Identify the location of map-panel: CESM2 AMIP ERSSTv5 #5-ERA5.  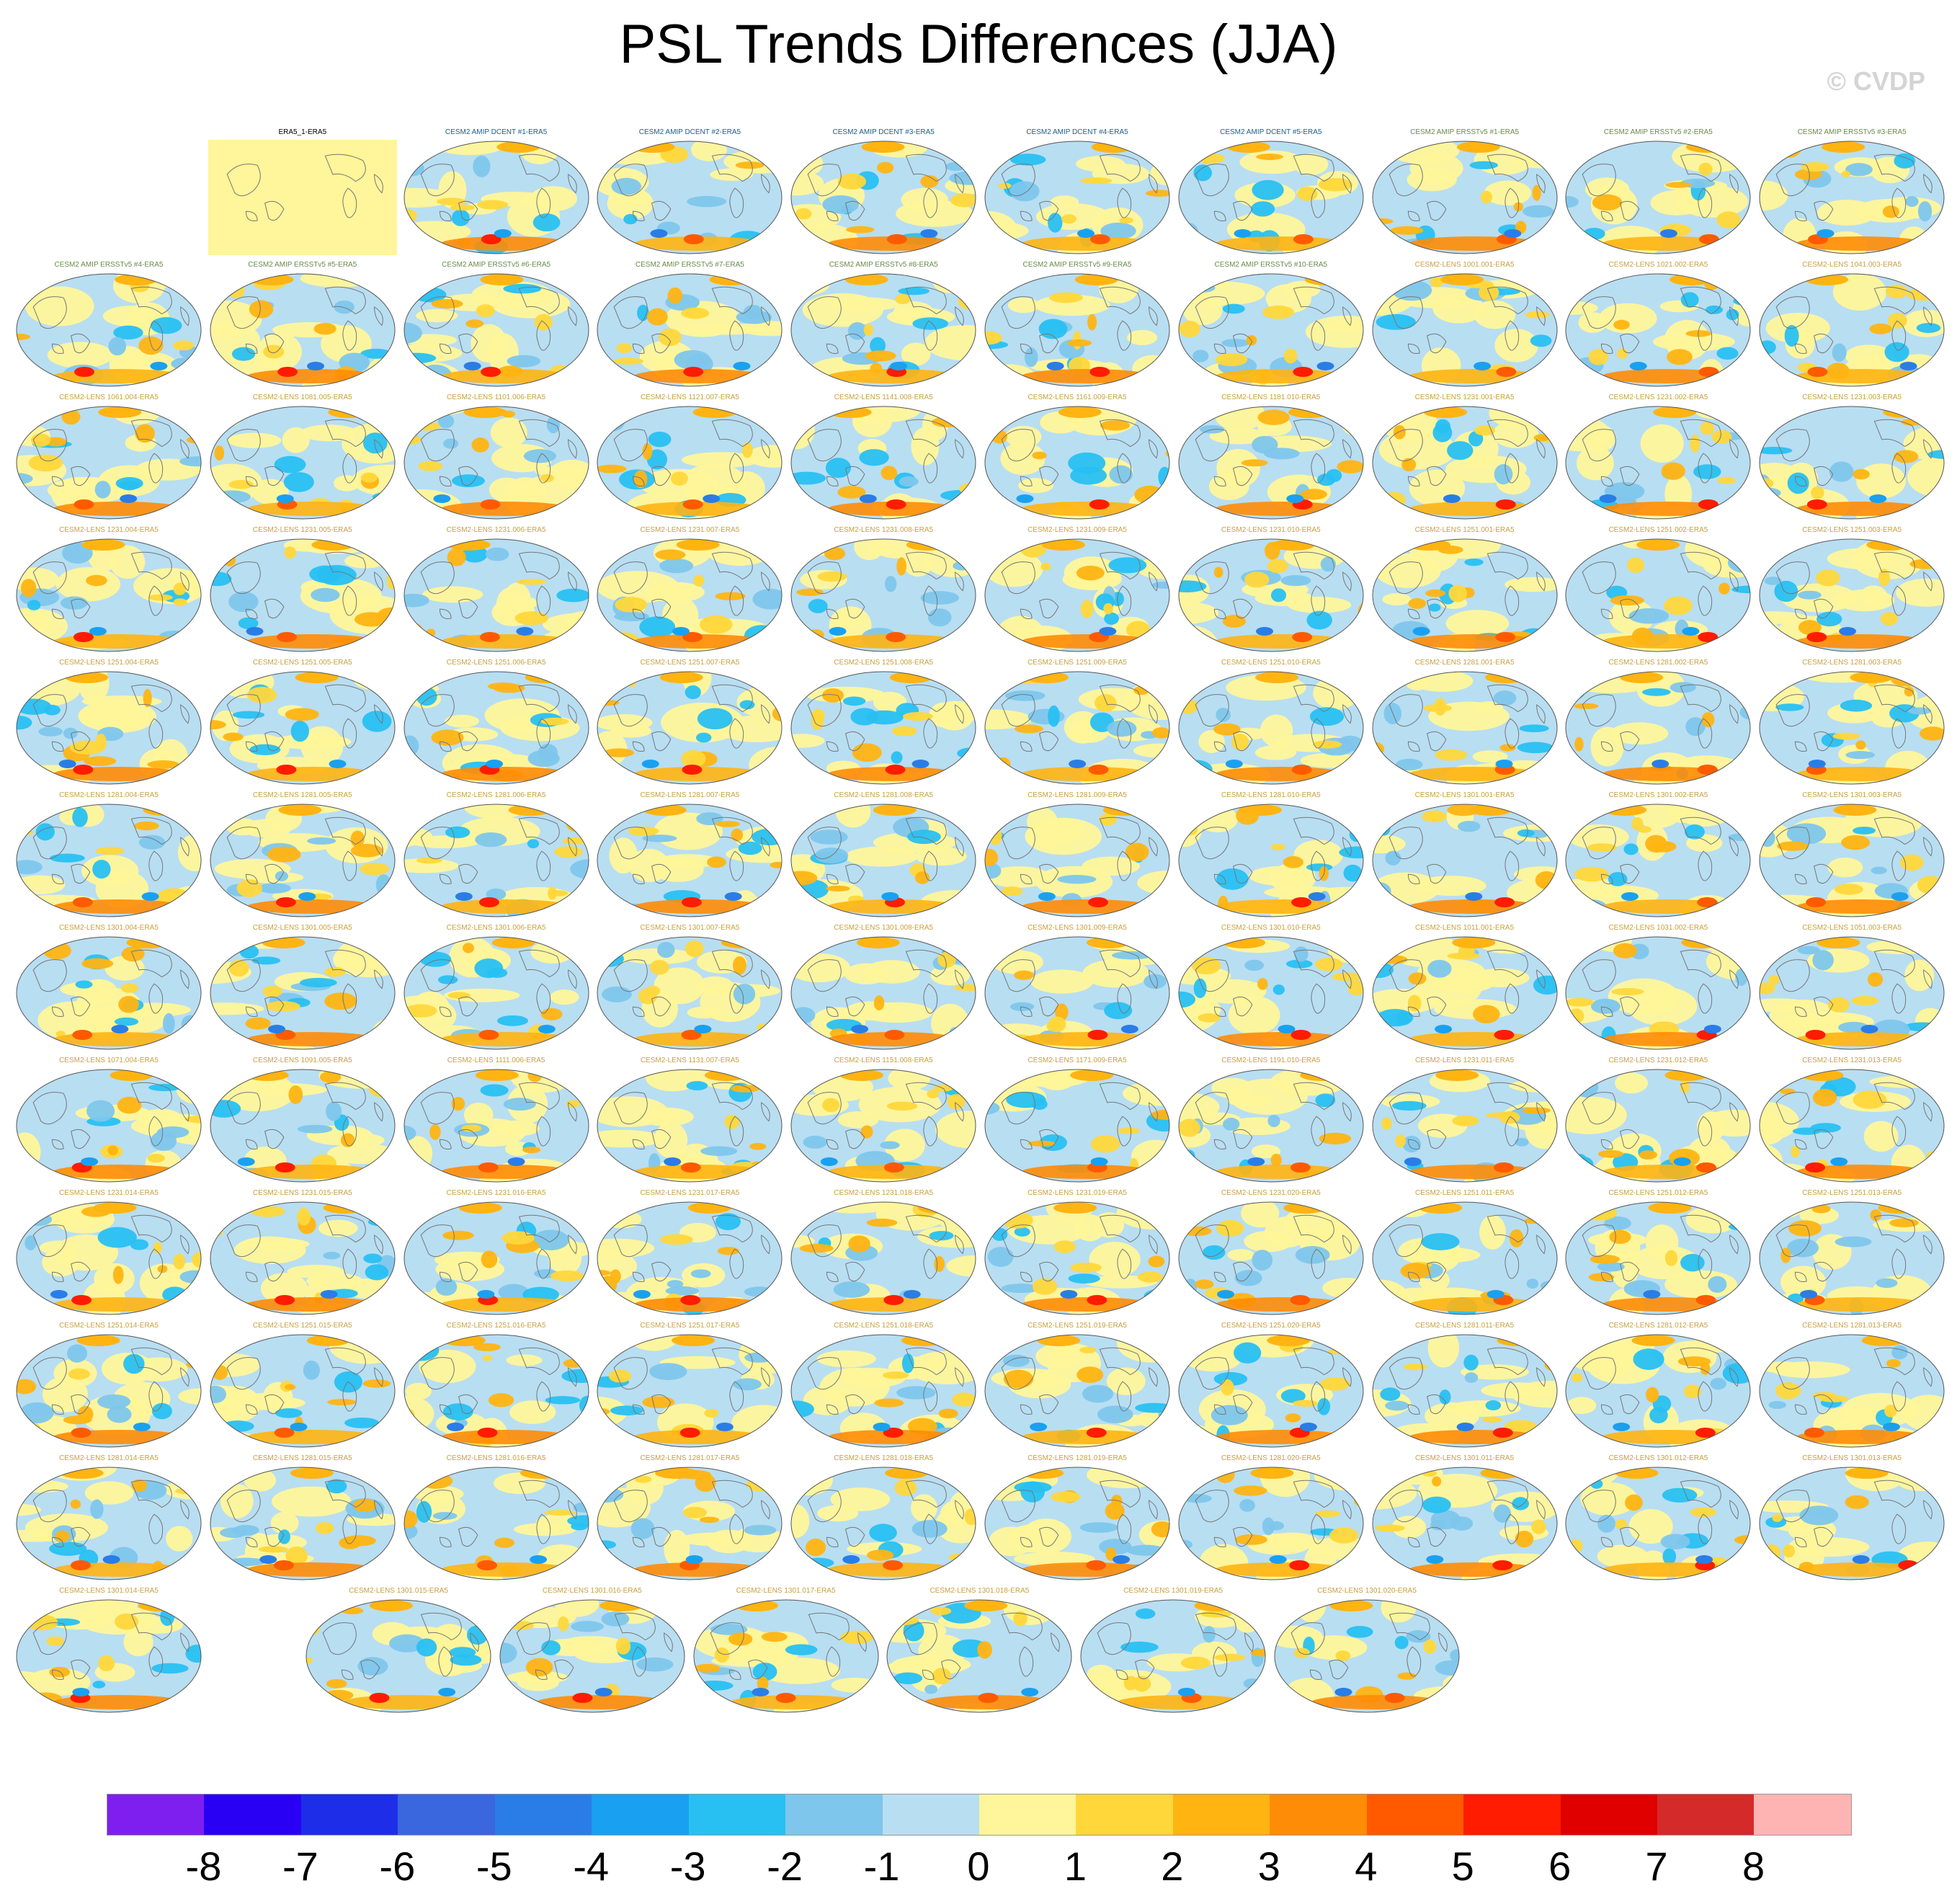
(302, 326).